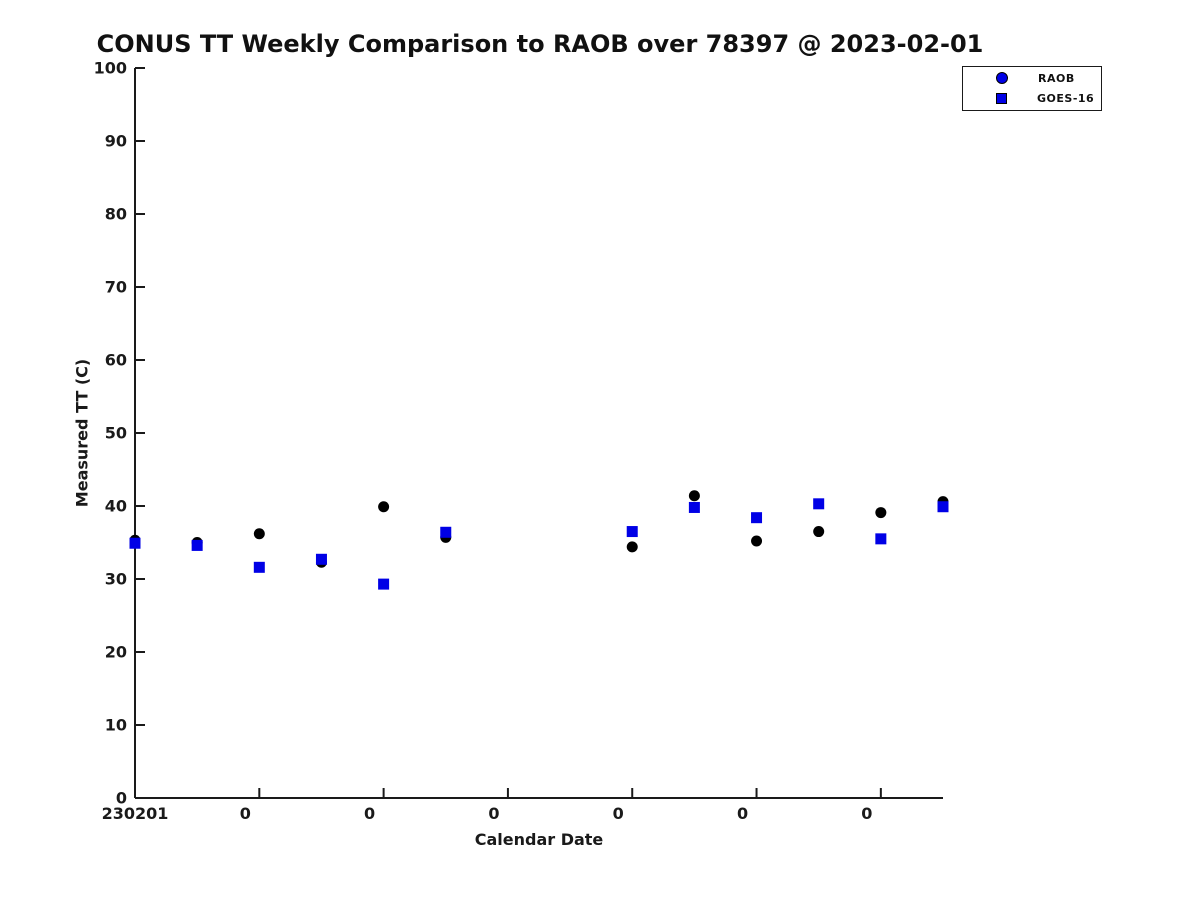  I want to click on y-tick-label: 20, so click(116, 652).